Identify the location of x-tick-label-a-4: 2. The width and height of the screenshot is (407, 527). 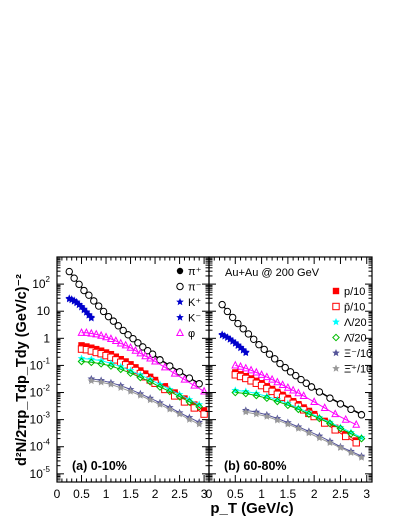
(155, 494).